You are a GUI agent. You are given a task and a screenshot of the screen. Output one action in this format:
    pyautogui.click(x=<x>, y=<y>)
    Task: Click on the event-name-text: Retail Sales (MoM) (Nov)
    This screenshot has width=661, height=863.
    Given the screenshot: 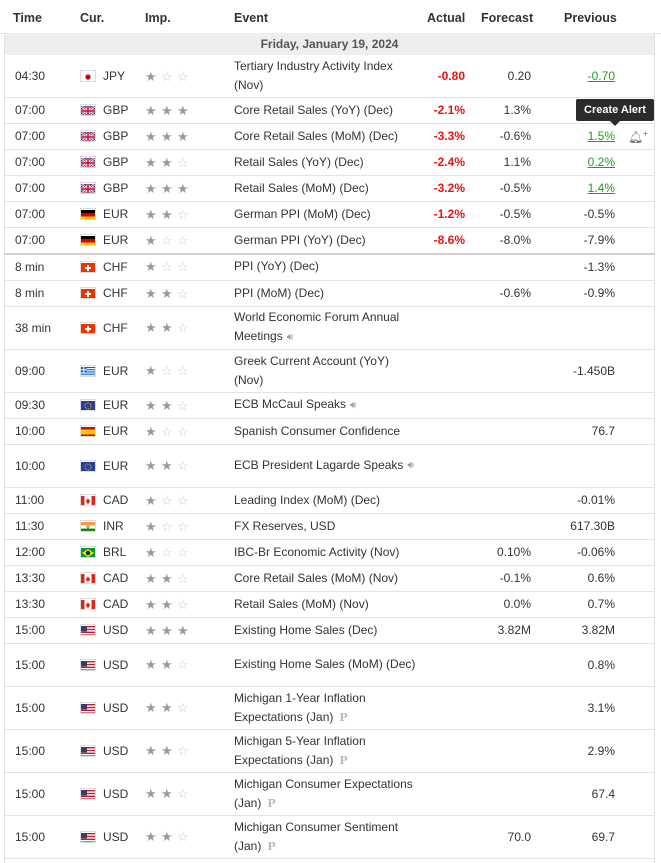 What is the action you would take?
    pyautogui.click(x=301, y=603)
    